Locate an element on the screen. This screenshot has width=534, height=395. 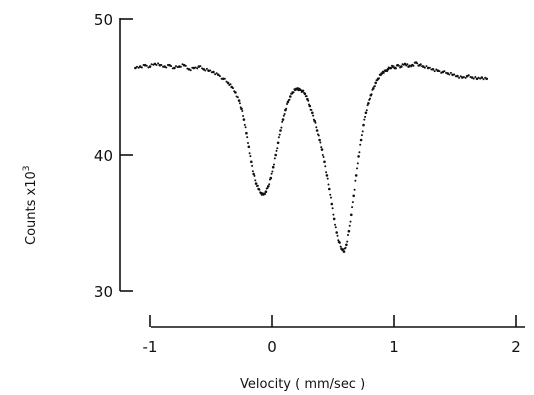
y-axis-tick-labels: 30 40 50 is located at coordinates (103, 156).